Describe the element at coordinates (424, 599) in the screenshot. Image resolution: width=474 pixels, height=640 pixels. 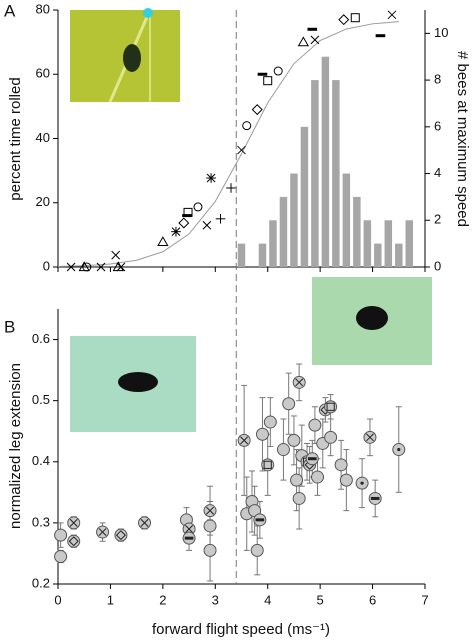
I see `x-tick-label: 7` at that location.